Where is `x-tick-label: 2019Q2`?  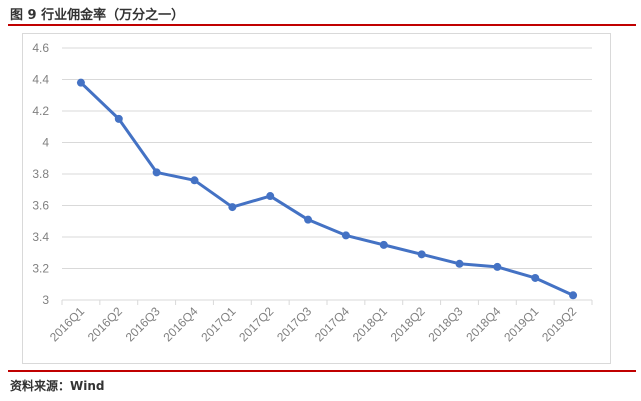
x-tick-label: 2019Q2 is located at coordinates (559, 324).